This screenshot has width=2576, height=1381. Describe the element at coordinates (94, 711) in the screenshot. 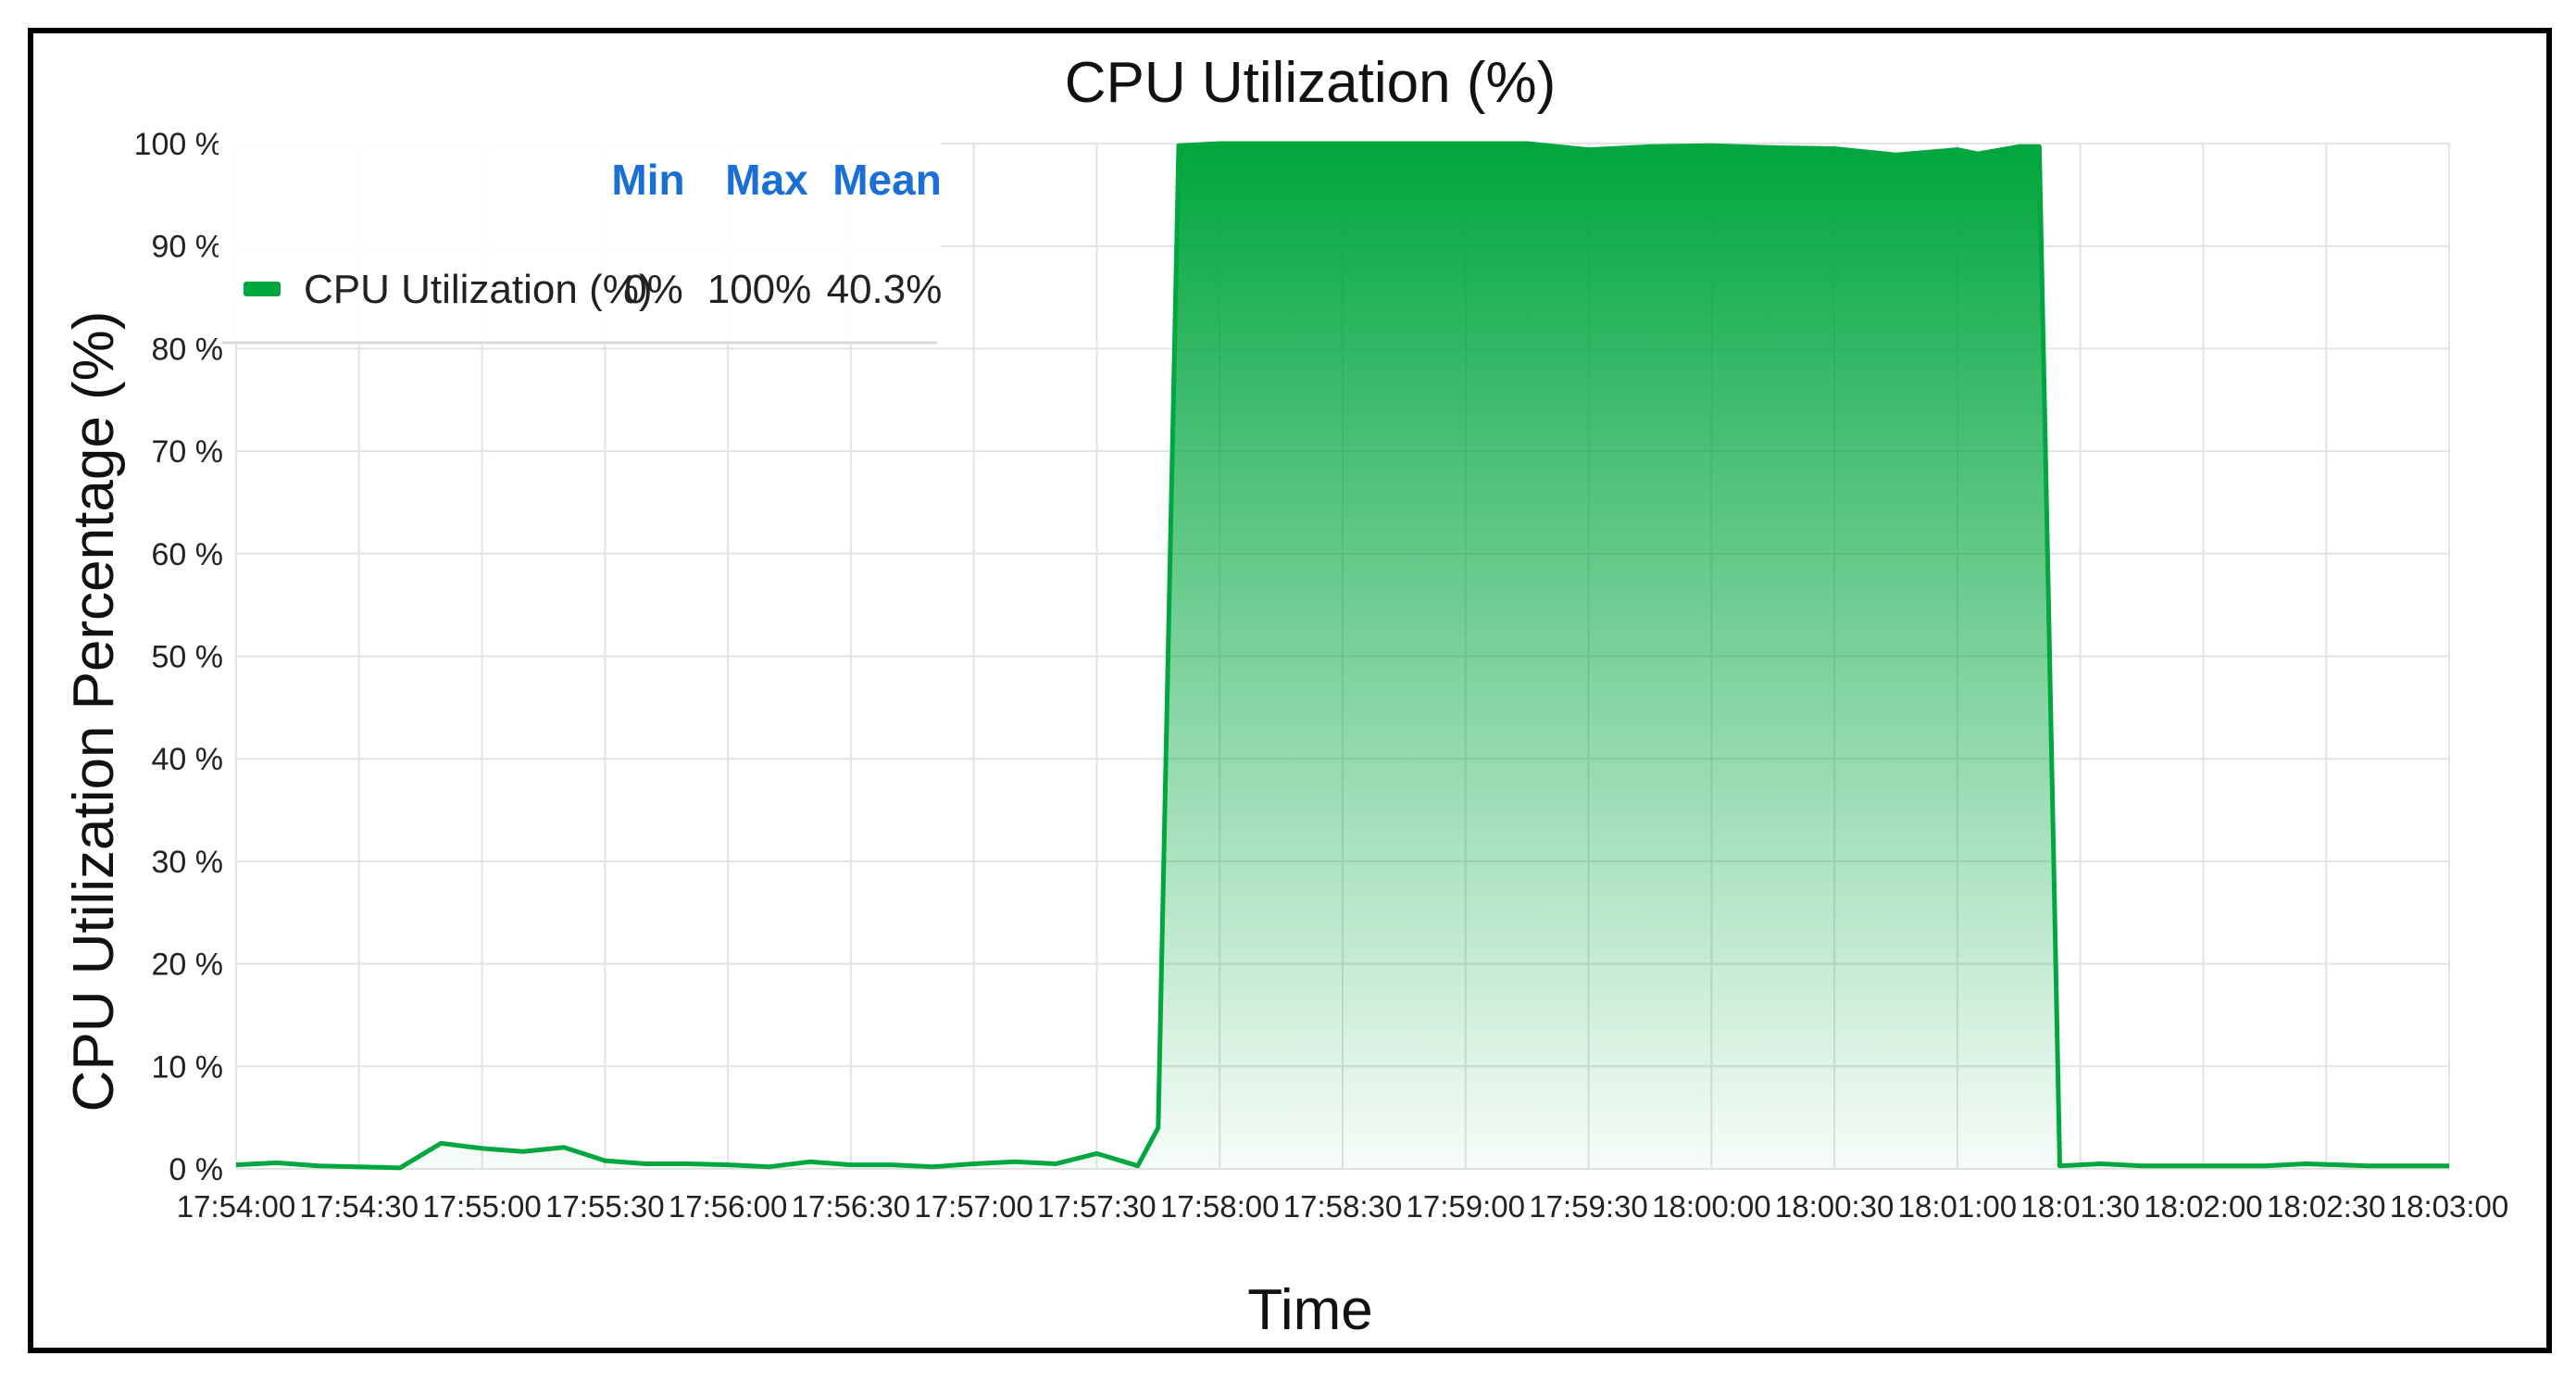

I see `y-axis-title: CPU Utilization Percentage (%)` at that location.